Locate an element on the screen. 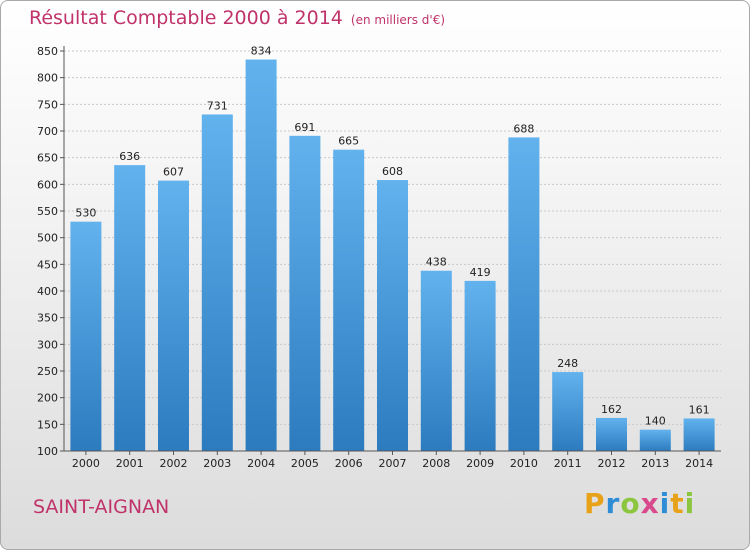 This screenshot has height=550, width=750. x-tick-label: 2004 is located at coordinates (261, 463).